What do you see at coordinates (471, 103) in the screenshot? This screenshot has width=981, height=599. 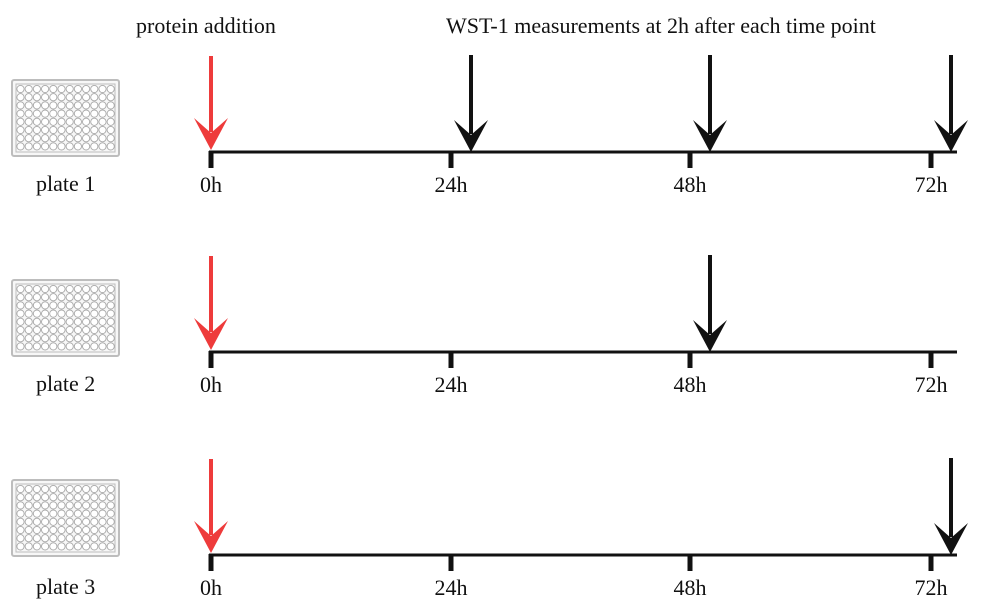 I see `measurement-arrow-24h` at bounding box center [471, 103].